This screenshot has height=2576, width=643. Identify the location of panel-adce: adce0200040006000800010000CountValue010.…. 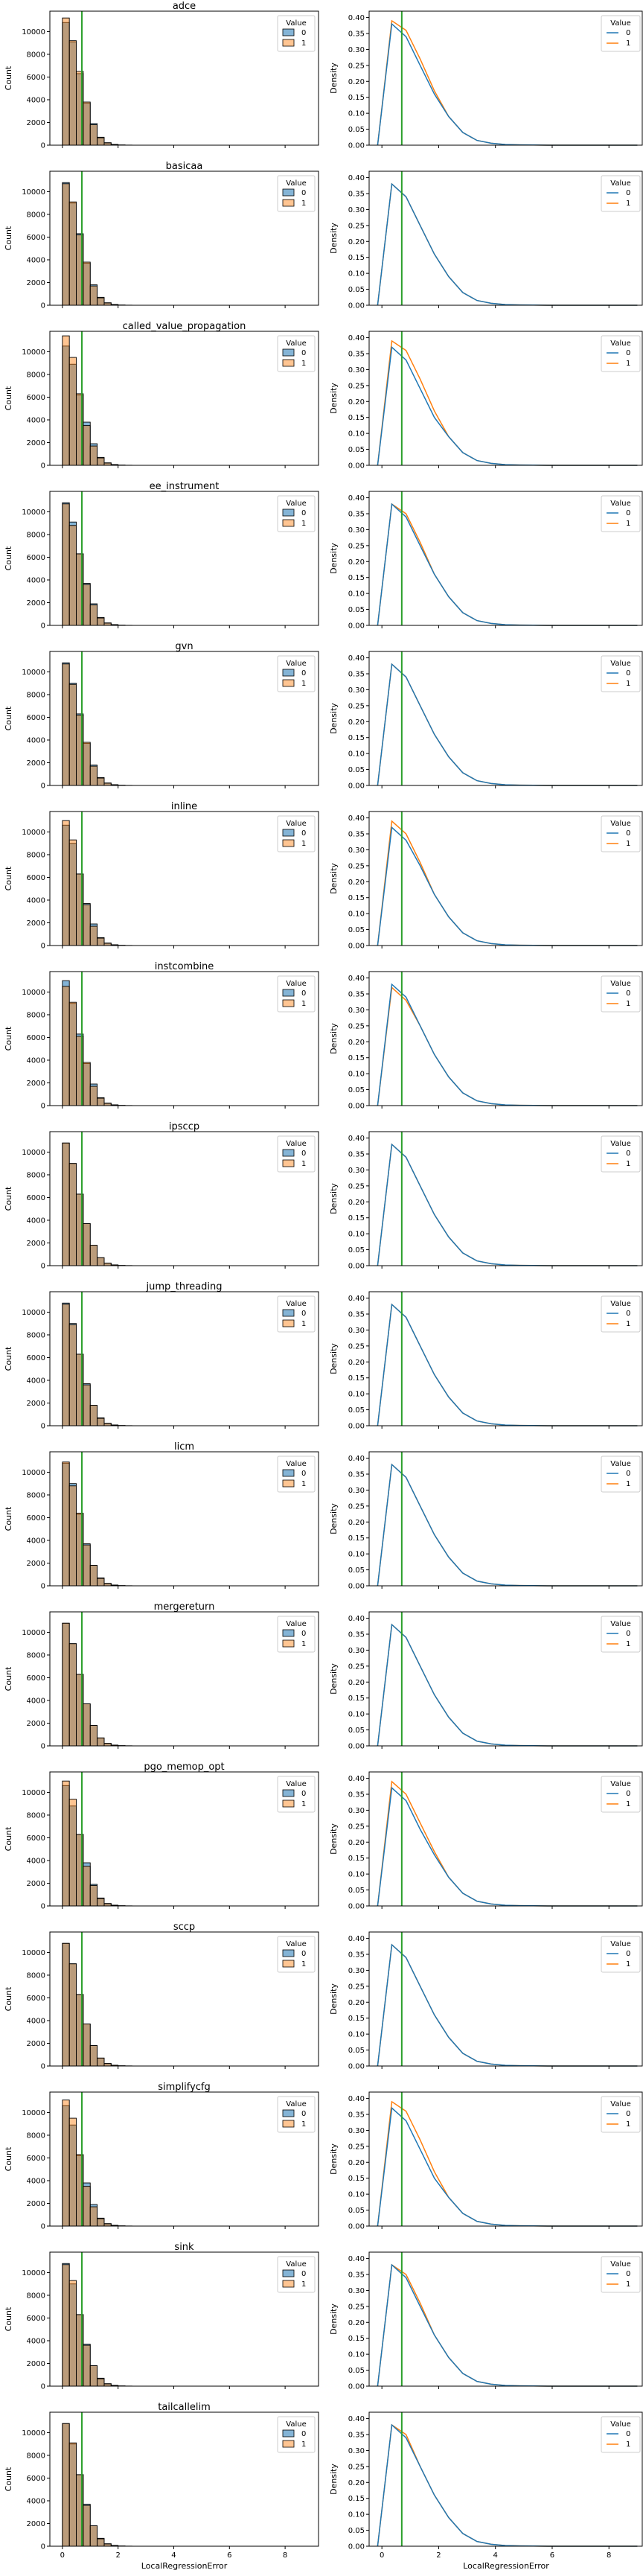
(323, 75).